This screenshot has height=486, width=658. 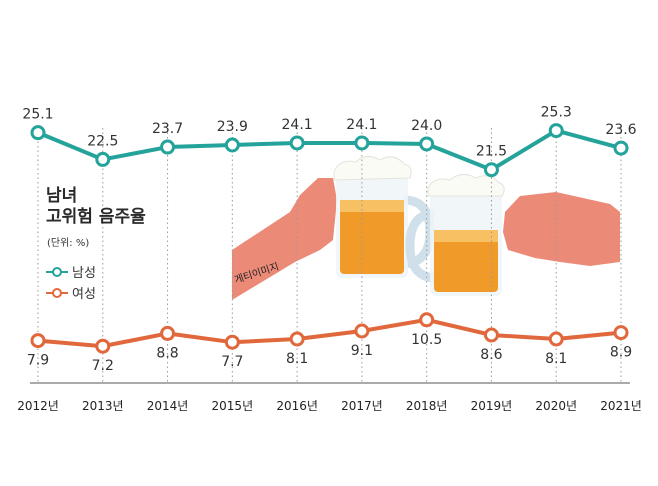 I want to click on data-label-s1-5: 9.1, so click(x=362, y=351).